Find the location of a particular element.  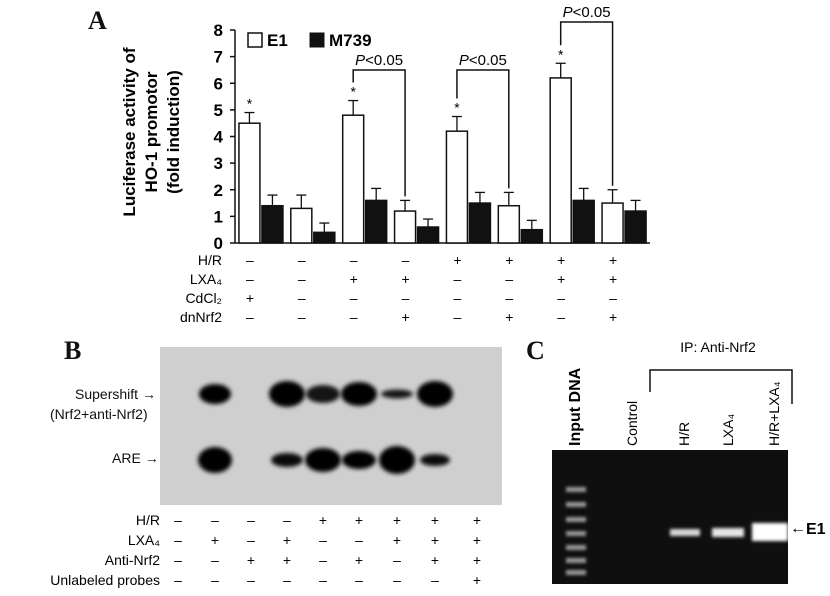

significance-brackets: P<0.05 P<0.05 P<0.05 is located at coordinates (483, 100).